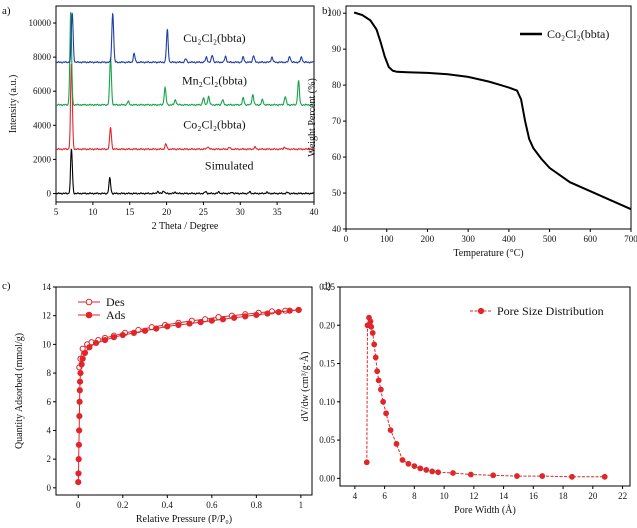 Image resolution: width=637 pixels, height=528 pixels. What do you see at coordinates (184, 519) in the screenshot?
I see `x-axis-label: Relative Pressure (P/P₀)` at bounding box center [184, 519].